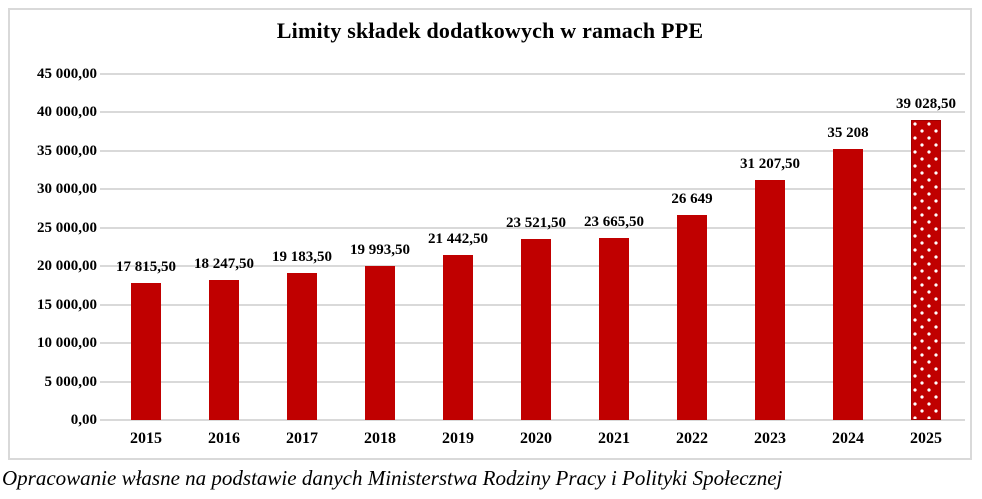 The image size is (982, 499). I want to click on chart-title: Limity składek dodatkowych w ramach PPE, so click(490, 30).